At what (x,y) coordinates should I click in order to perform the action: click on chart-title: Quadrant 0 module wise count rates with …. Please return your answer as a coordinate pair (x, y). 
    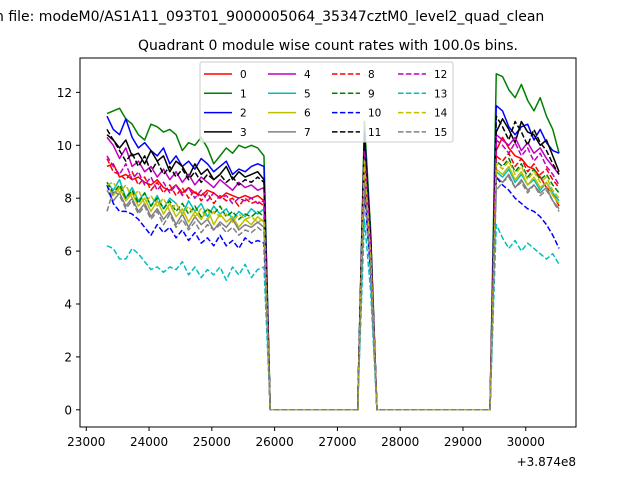
    Looking at the image, I should click on (328, 46).